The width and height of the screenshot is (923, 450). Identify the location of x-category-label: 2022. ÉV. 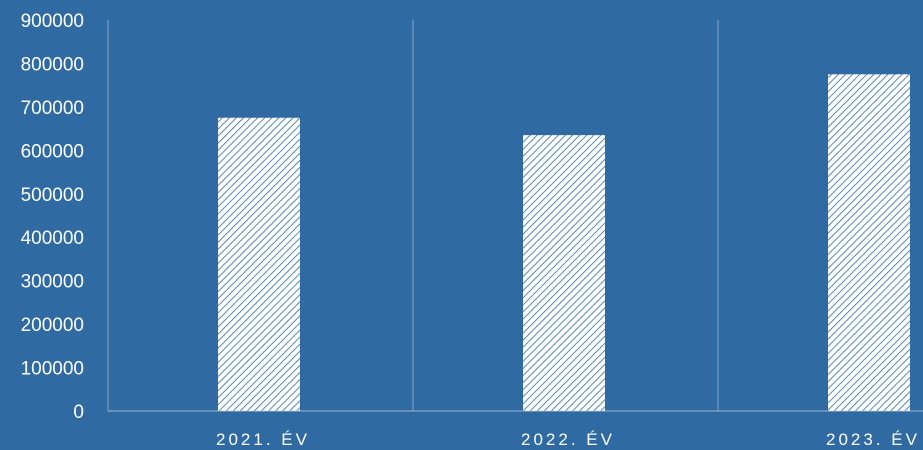
(568, 439).